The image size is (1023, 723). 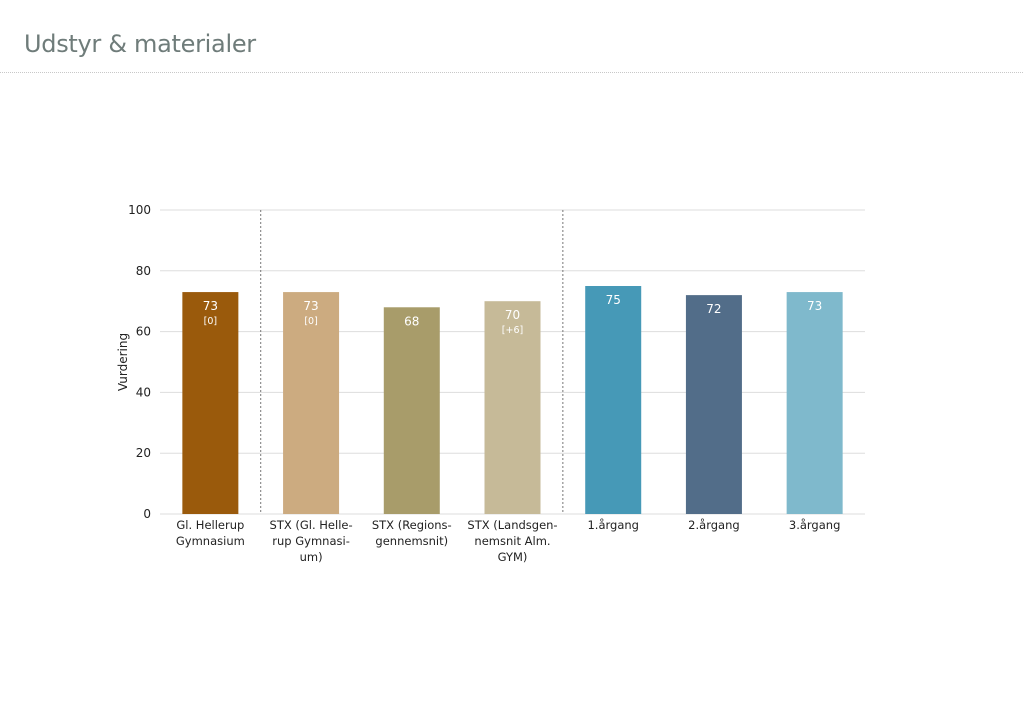 I want to click on bar-value-label: 72, so click(x=713, y=309).